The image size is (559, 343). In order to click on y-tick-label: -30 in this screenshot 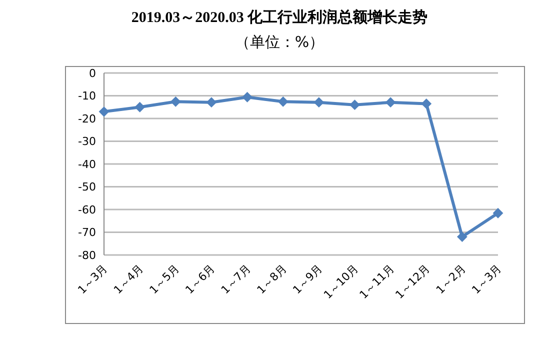, I will do `click(87, 141)`.